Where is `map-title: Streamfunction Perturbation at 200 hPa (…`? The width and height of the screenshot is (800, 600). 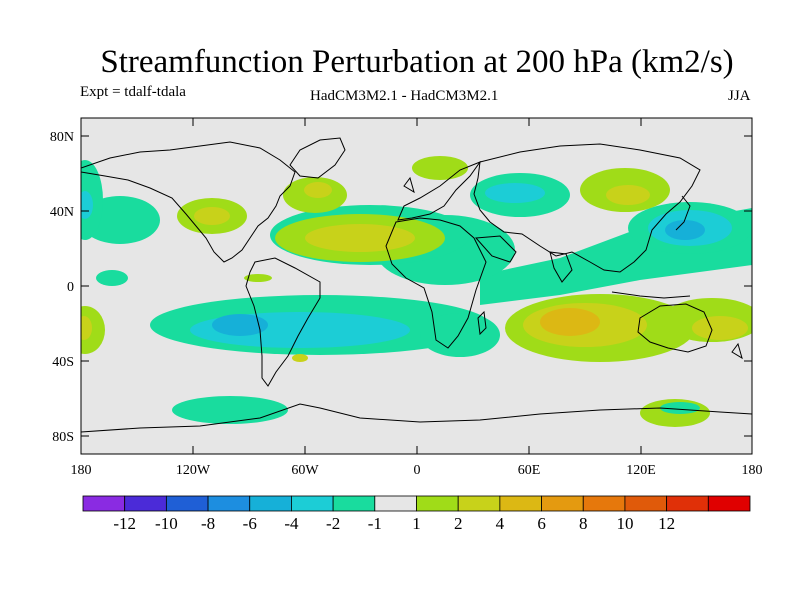
map-title: Streamfunction Perturbation at 200 hPa (… is located at coordinates (417, 62).